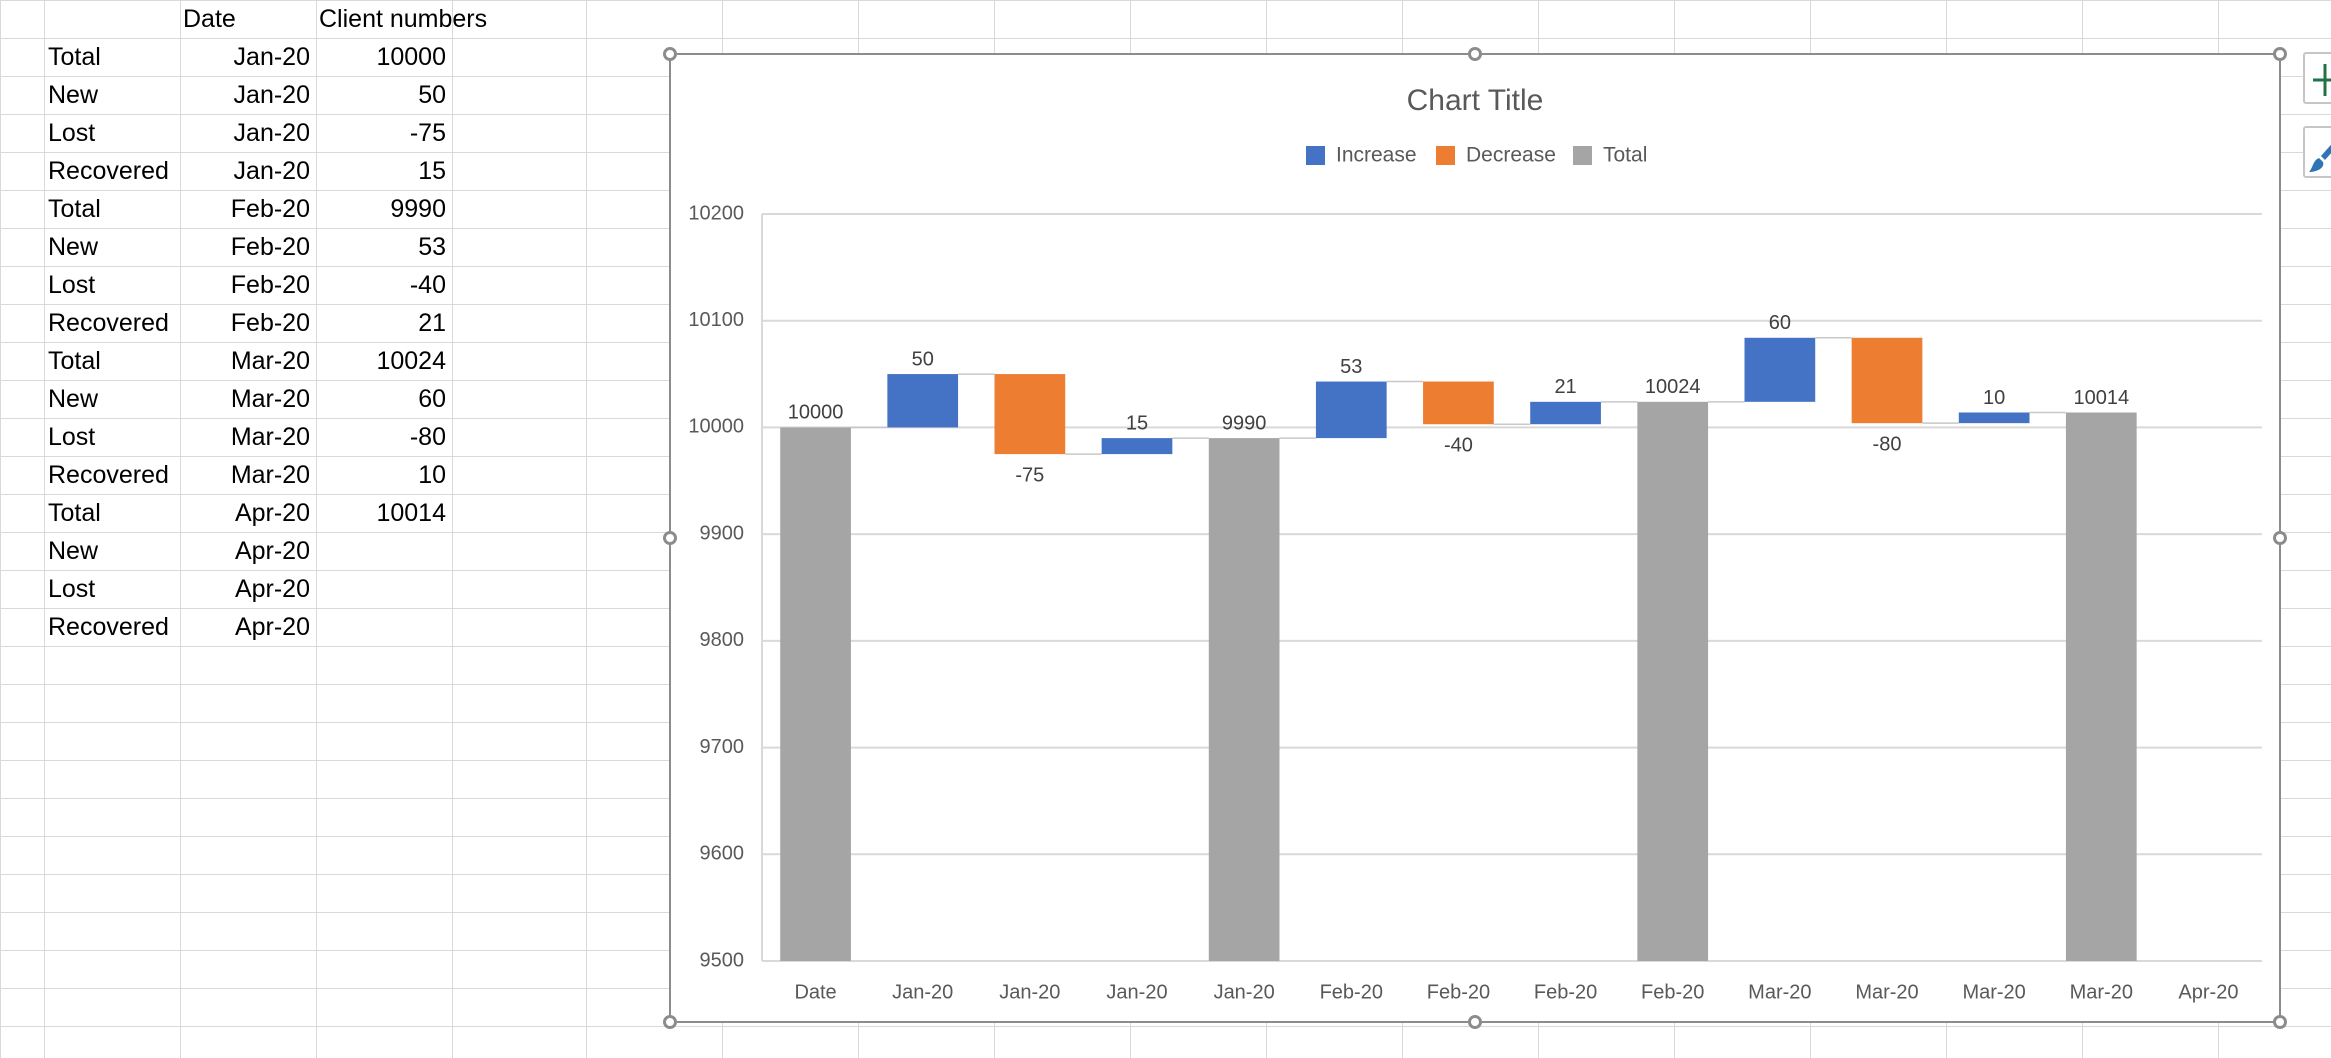 The height and width of the screenshot is (1058, 2331). Describe the element at coordinates (722, 640) in the screenshot. I see `y-tick-label: 9800` at that location.